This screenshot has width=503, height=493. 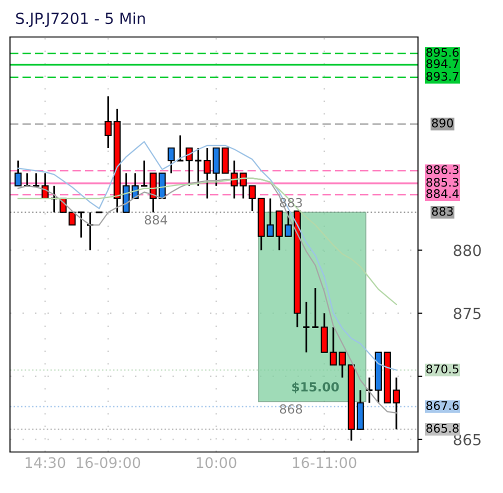 What do you see at coordinates (46, 462) in the screenshot?
I see `x-tick-label: 14:30` at bounding box center [46, 462].